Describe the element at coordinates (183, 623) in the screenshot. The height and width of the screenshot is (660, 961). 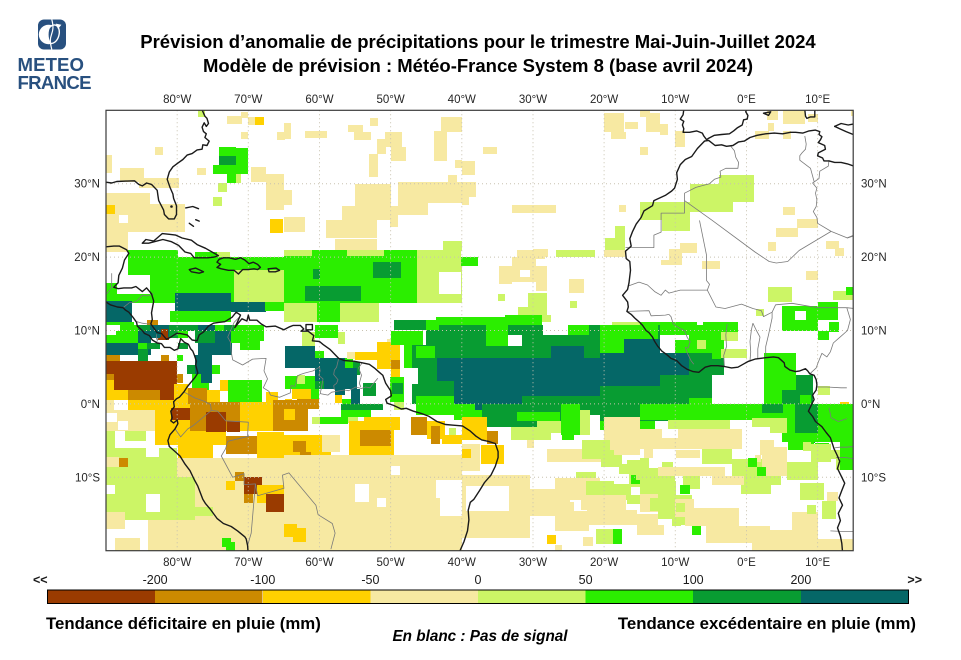
I see `svg-text:Tendance déficitaire en pluie: Tendance déficitaire en pluie (mm)` at that location.